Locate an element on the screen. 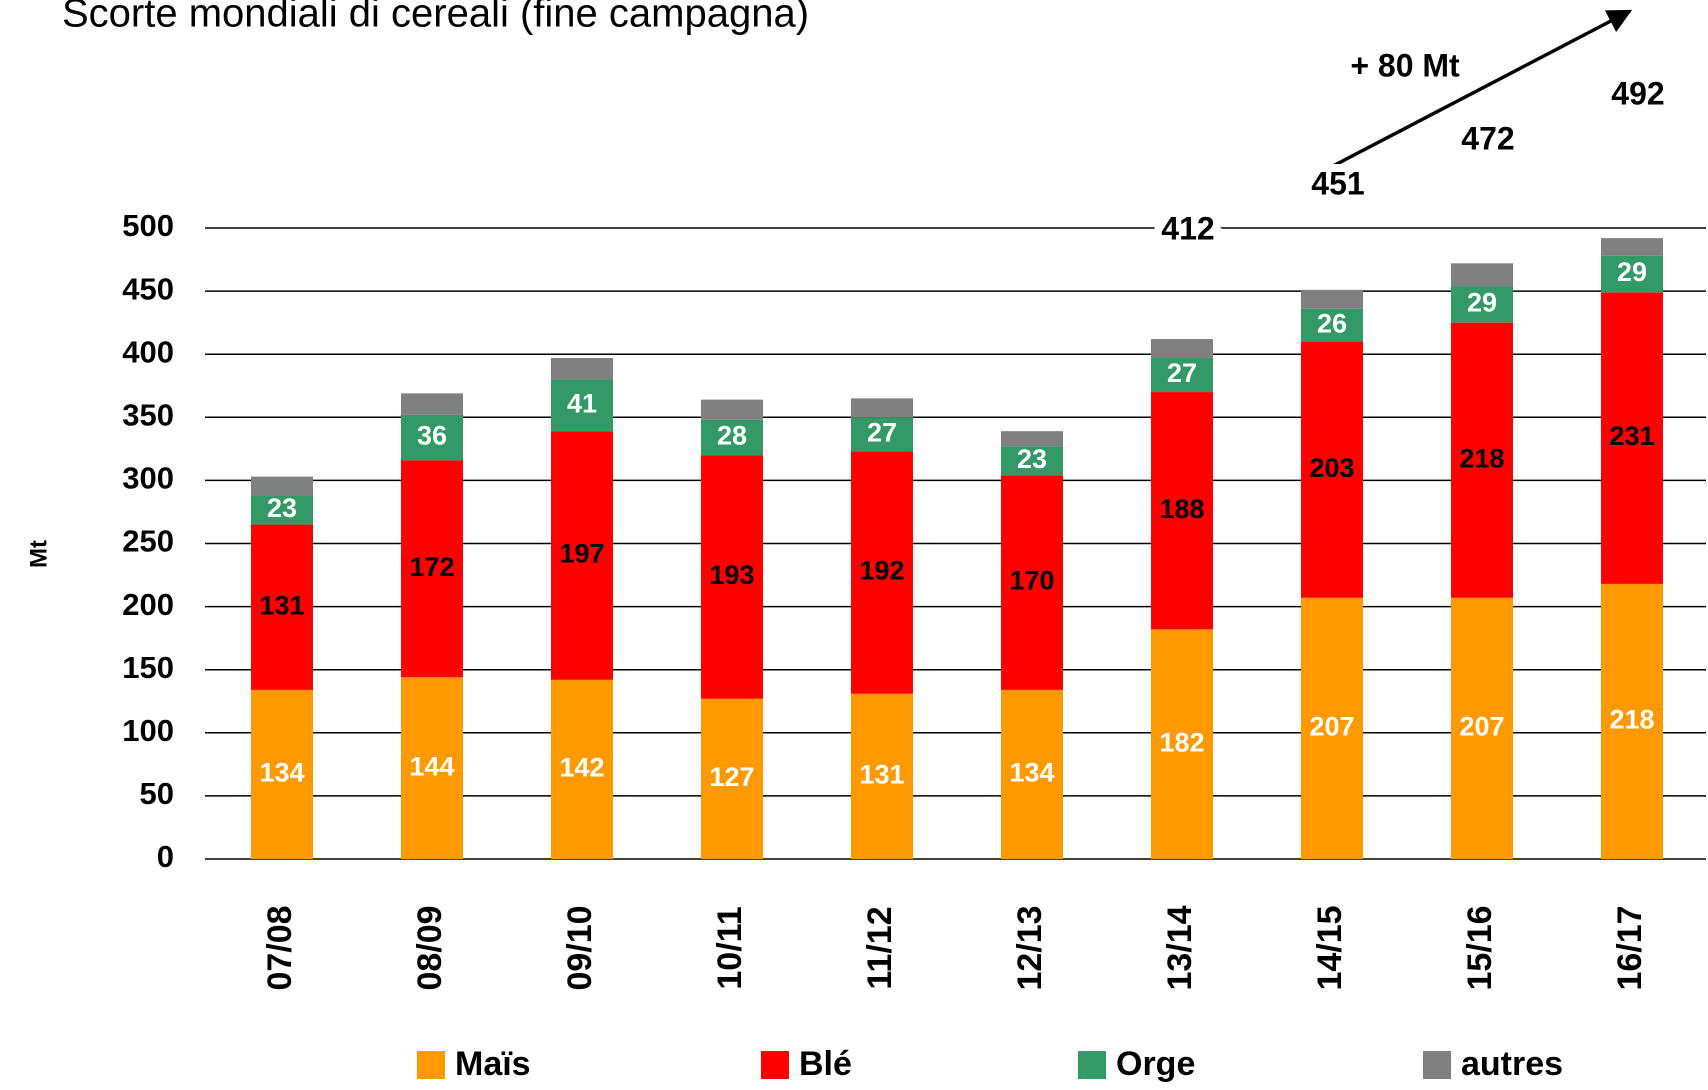 Image resolution: width=1708 pixels, height=1090 pixels. x-tick-label: 13/14 is located at coordinates (1180, 947).